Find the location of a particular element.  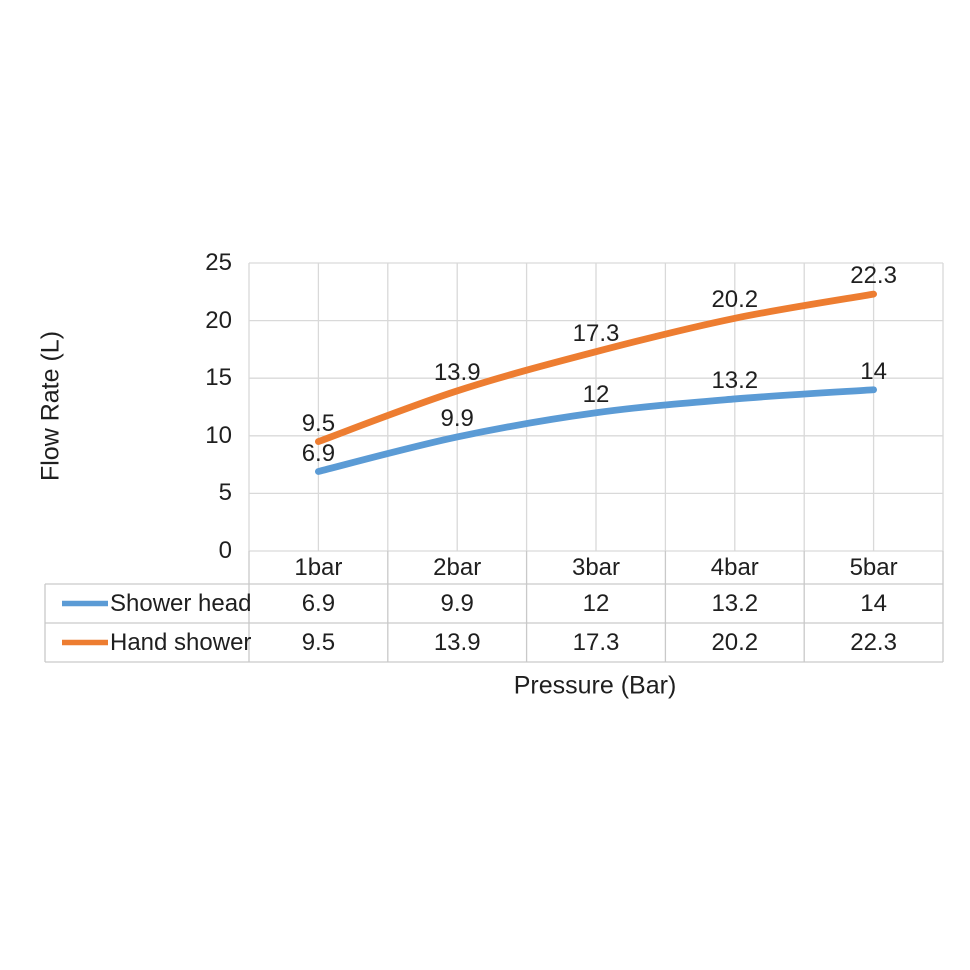

y-axis-title: Flow Rate (L) is located at coordinates (50, 406).